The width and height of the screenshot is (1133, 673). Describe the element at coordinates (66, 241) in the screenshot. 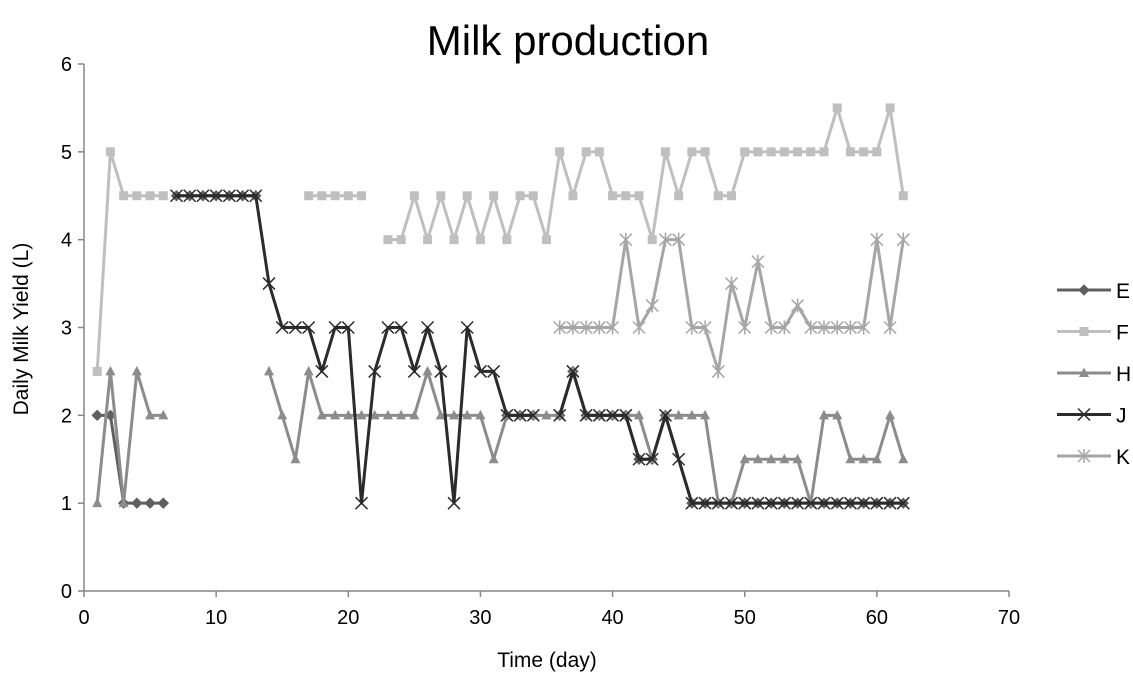

I see `y-tick-label: 4` at that location.